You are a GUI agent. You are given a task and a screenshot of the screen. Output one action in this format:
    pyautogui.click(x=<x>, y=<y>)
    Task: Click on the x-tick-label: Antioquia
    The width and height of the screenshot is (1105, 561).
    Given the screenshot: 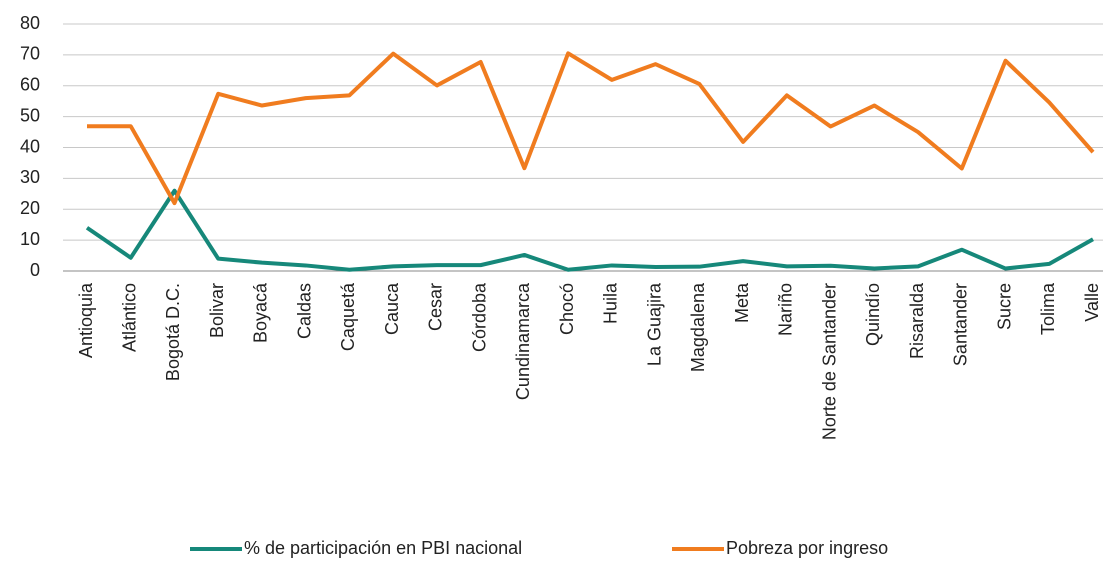 What is the action you would take?
    pyautogui.click(x=86, y=320)
    